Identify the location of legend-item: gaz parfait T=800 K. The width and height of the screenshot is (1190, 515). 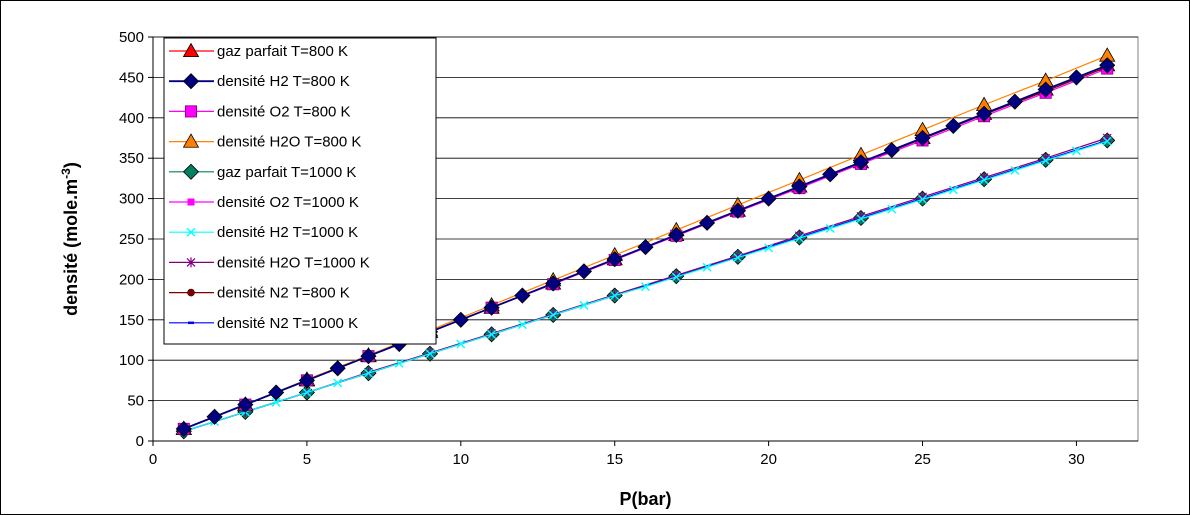
(258, 51).